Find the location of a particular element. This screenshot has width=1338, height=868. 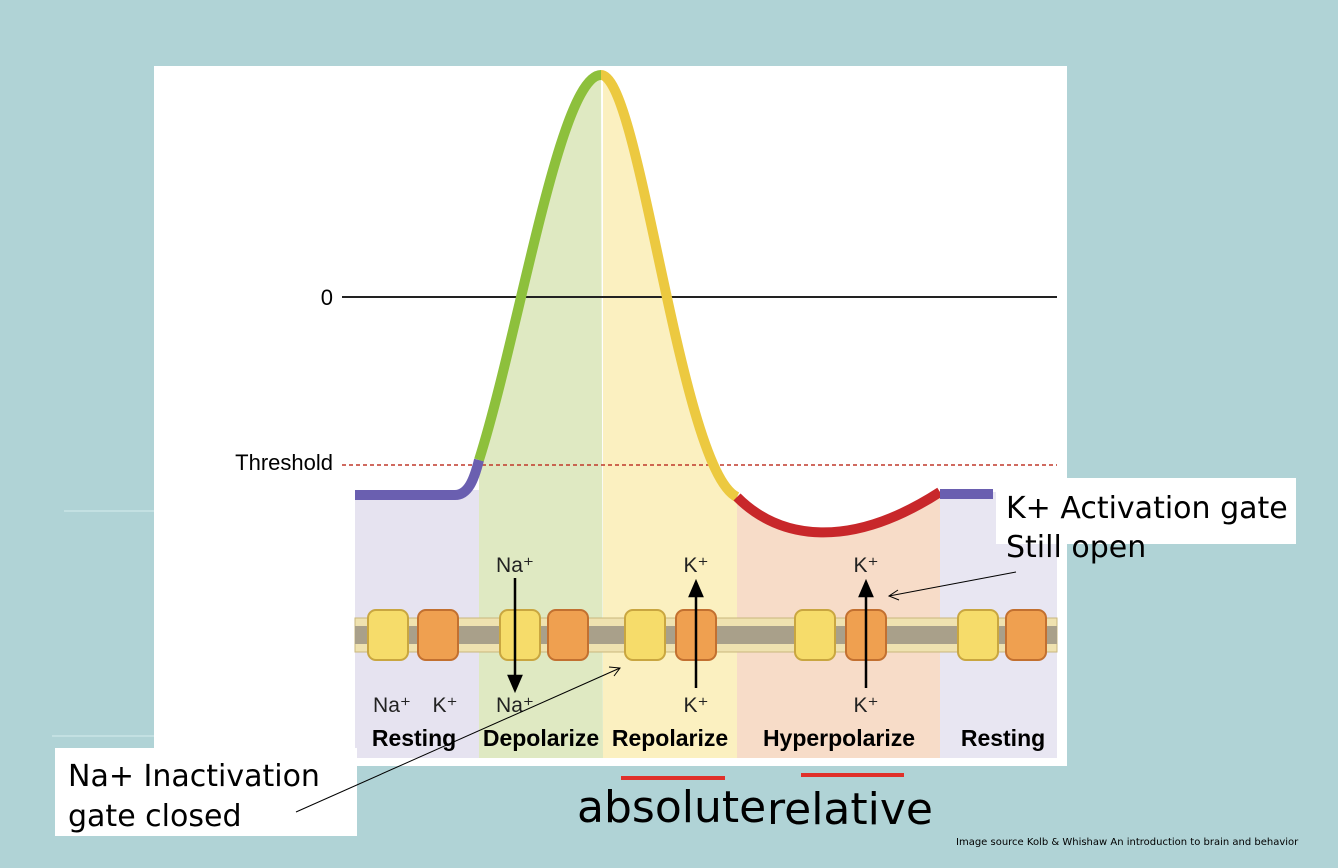

callout-text: gate closed is located at coordinates (155, 816).